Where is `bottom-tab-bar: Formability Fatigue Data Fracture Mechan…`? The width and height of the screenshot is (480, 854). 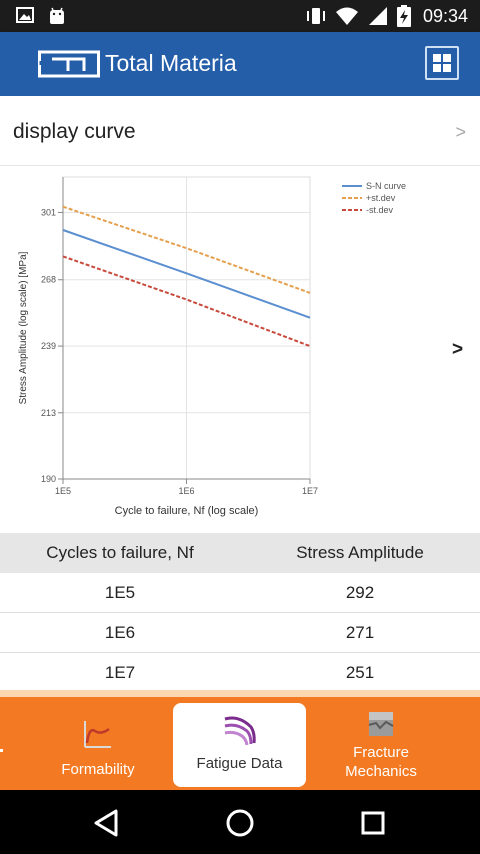
bottom-tab-bar: Formability Fatigue Data Fracture Mechan… is located at coordinates (240, 740).